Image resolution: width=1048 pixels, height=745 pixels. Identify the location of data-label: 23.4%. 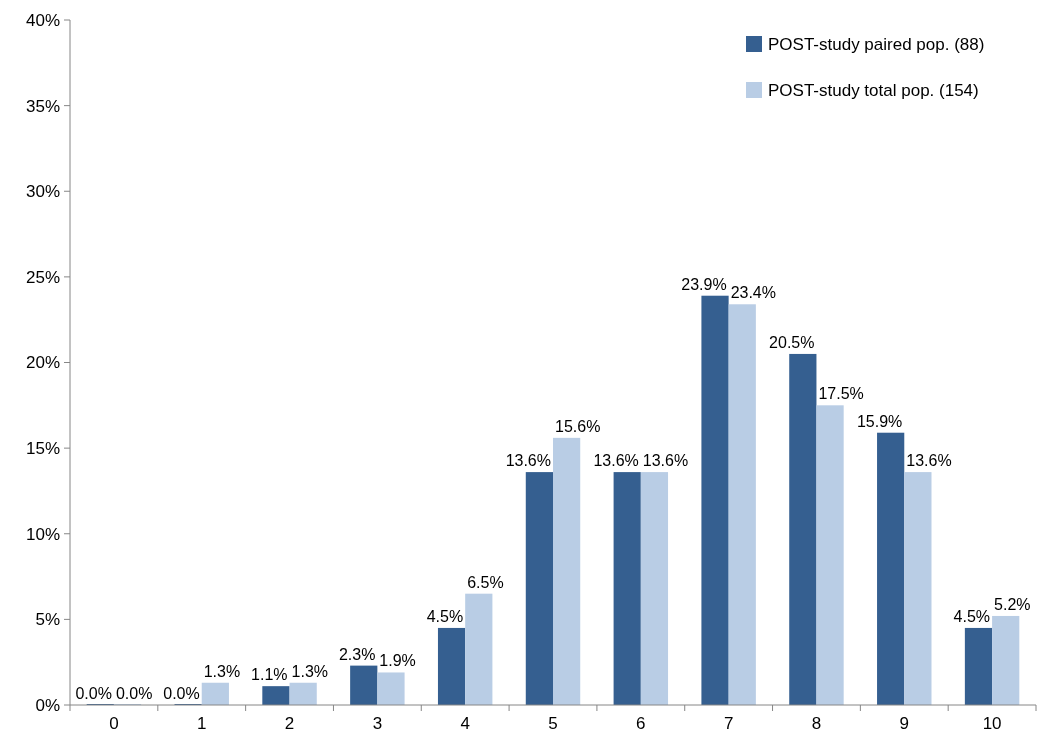
(753, 293).